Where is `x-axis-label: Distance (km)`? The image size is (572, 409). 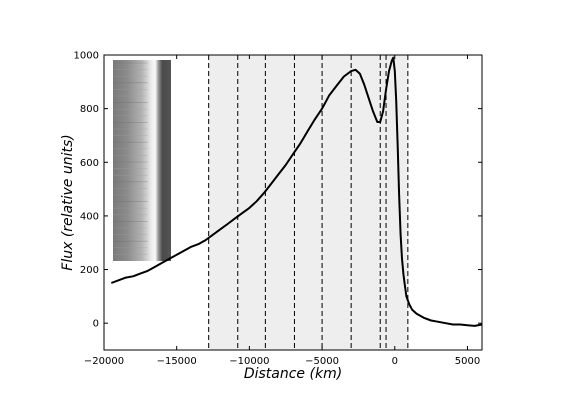
x-axis-label: Distance (km) is located at coordinates (293, 374).